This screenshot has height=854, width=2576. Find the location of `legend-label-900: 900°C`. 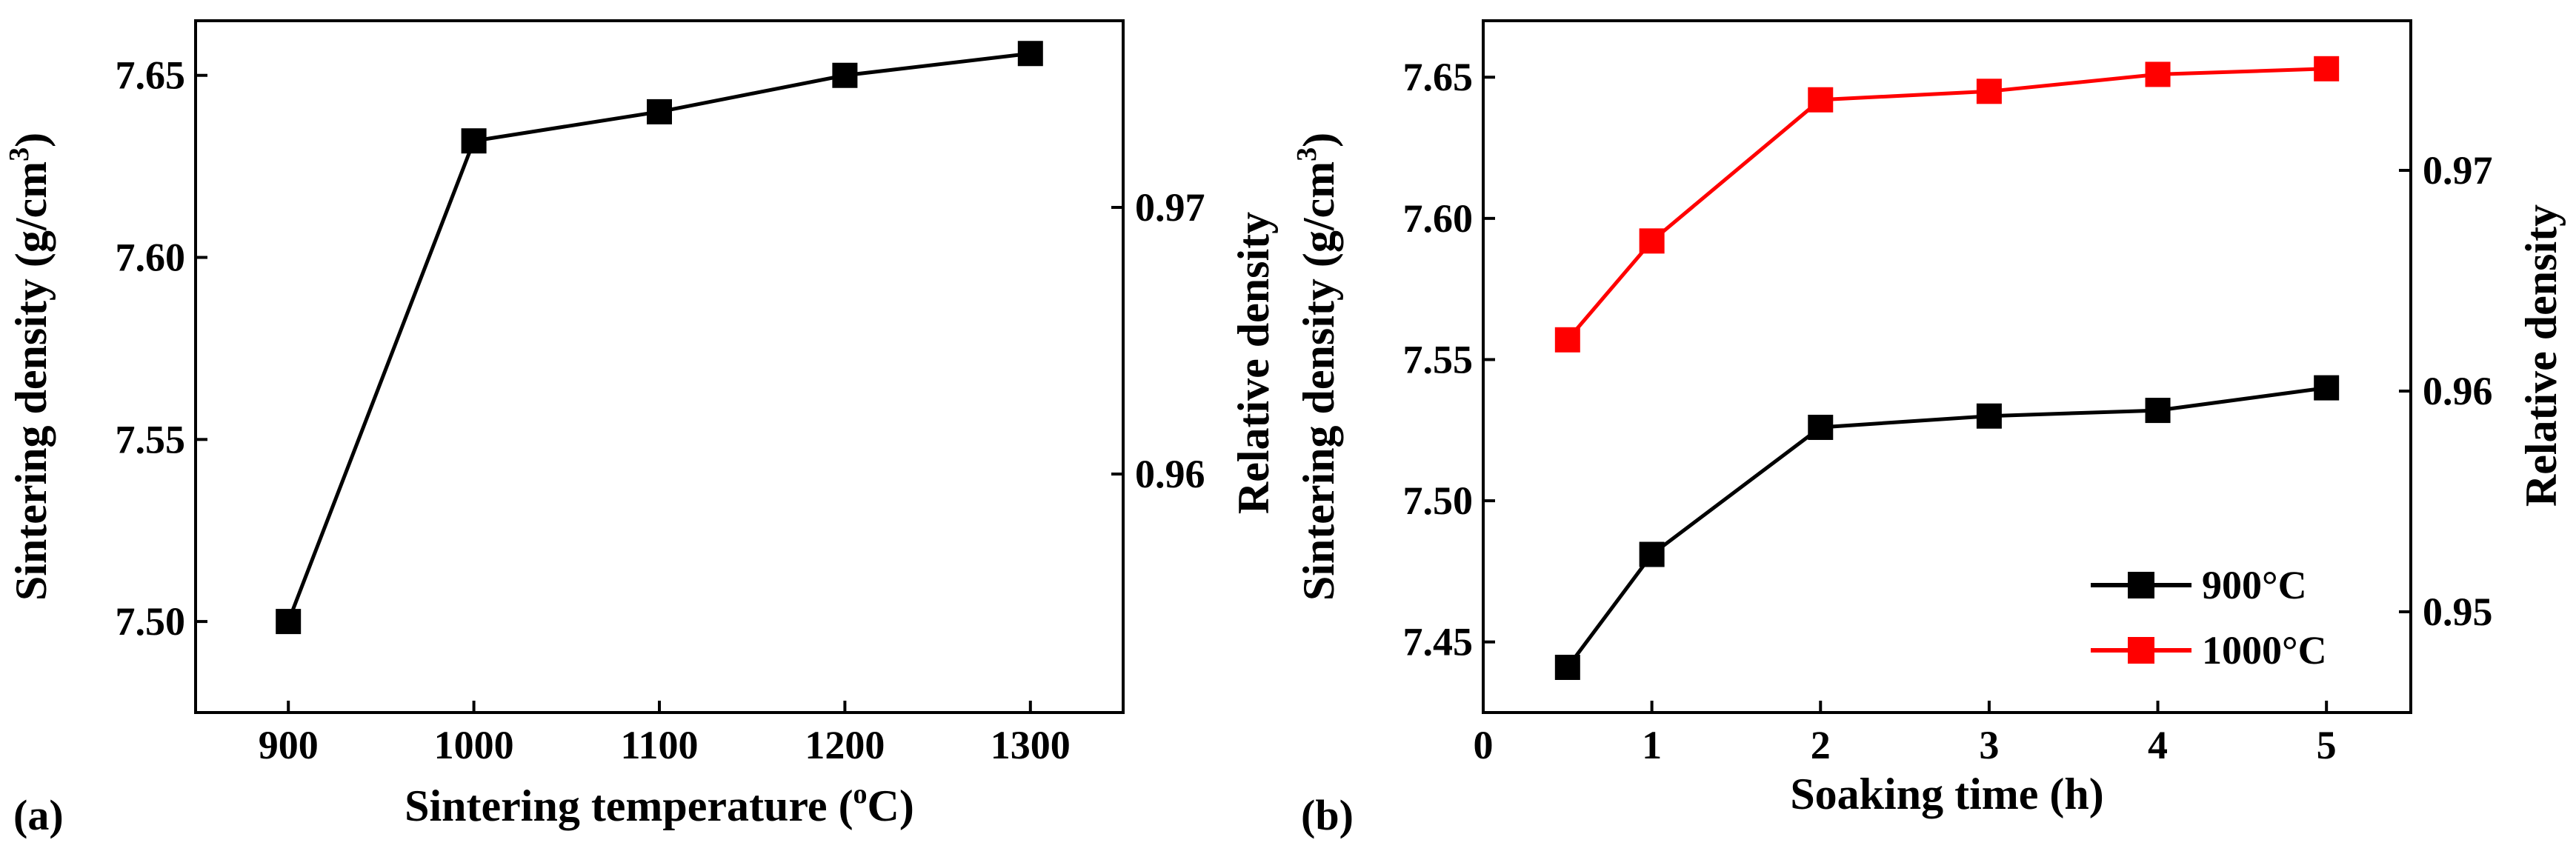

legend-label-900: 900°C is located at coordinates (2254, 585).